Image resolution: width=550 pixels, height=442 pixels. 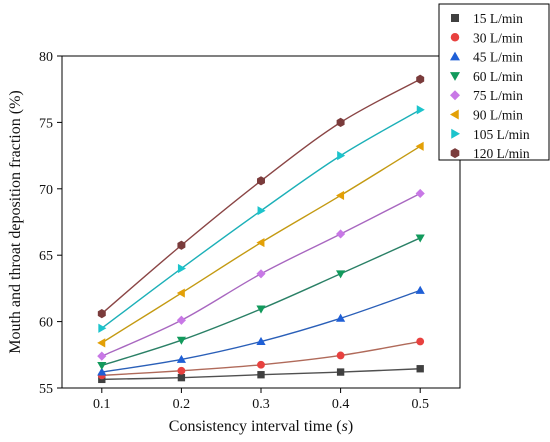 What do you see at coordinates (46, 123) in the screenshot?
I see `y-tick-label: 75` at bounding box center [46, 123].